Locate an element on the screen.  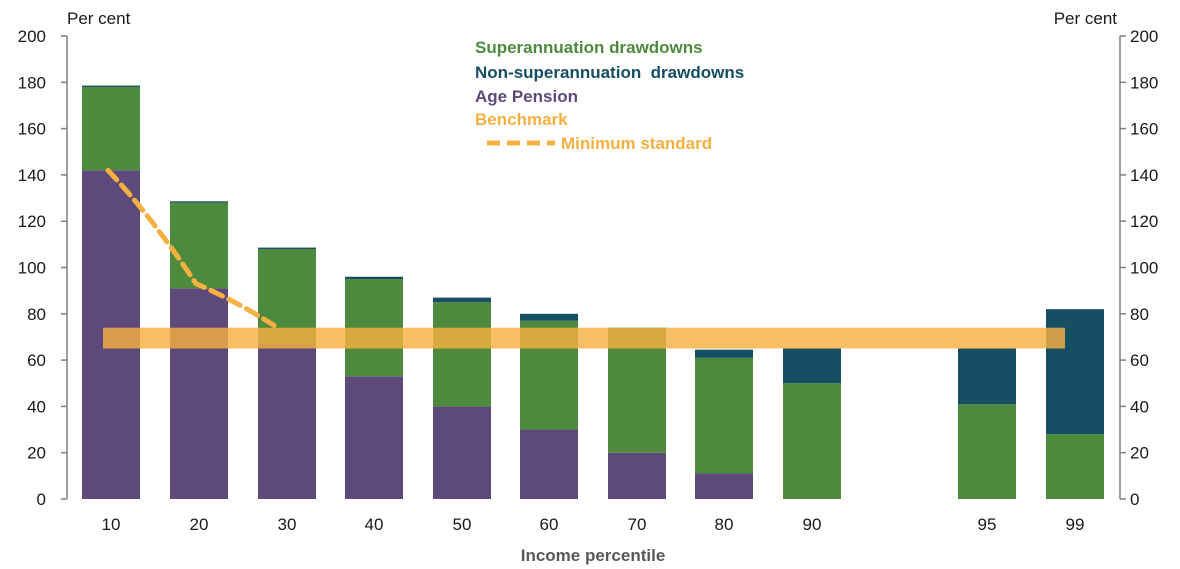
y-tick-label-left: 180 is located at coordinates (32, 82).